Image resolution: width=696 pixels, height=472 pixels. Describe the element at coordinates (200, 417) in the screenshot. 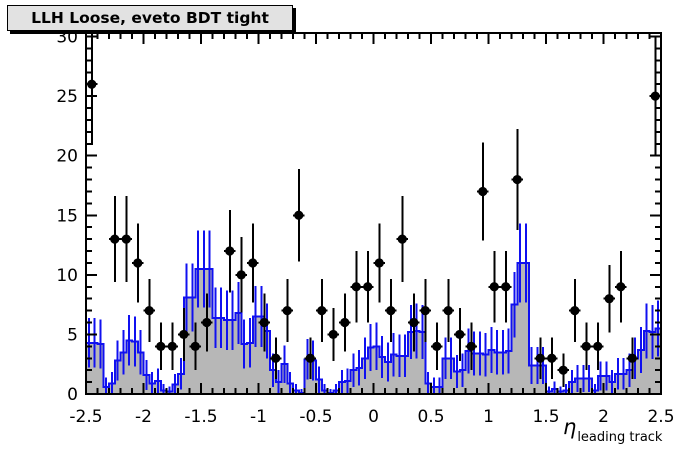

I see `x-tick-label: -1.5` at that location.